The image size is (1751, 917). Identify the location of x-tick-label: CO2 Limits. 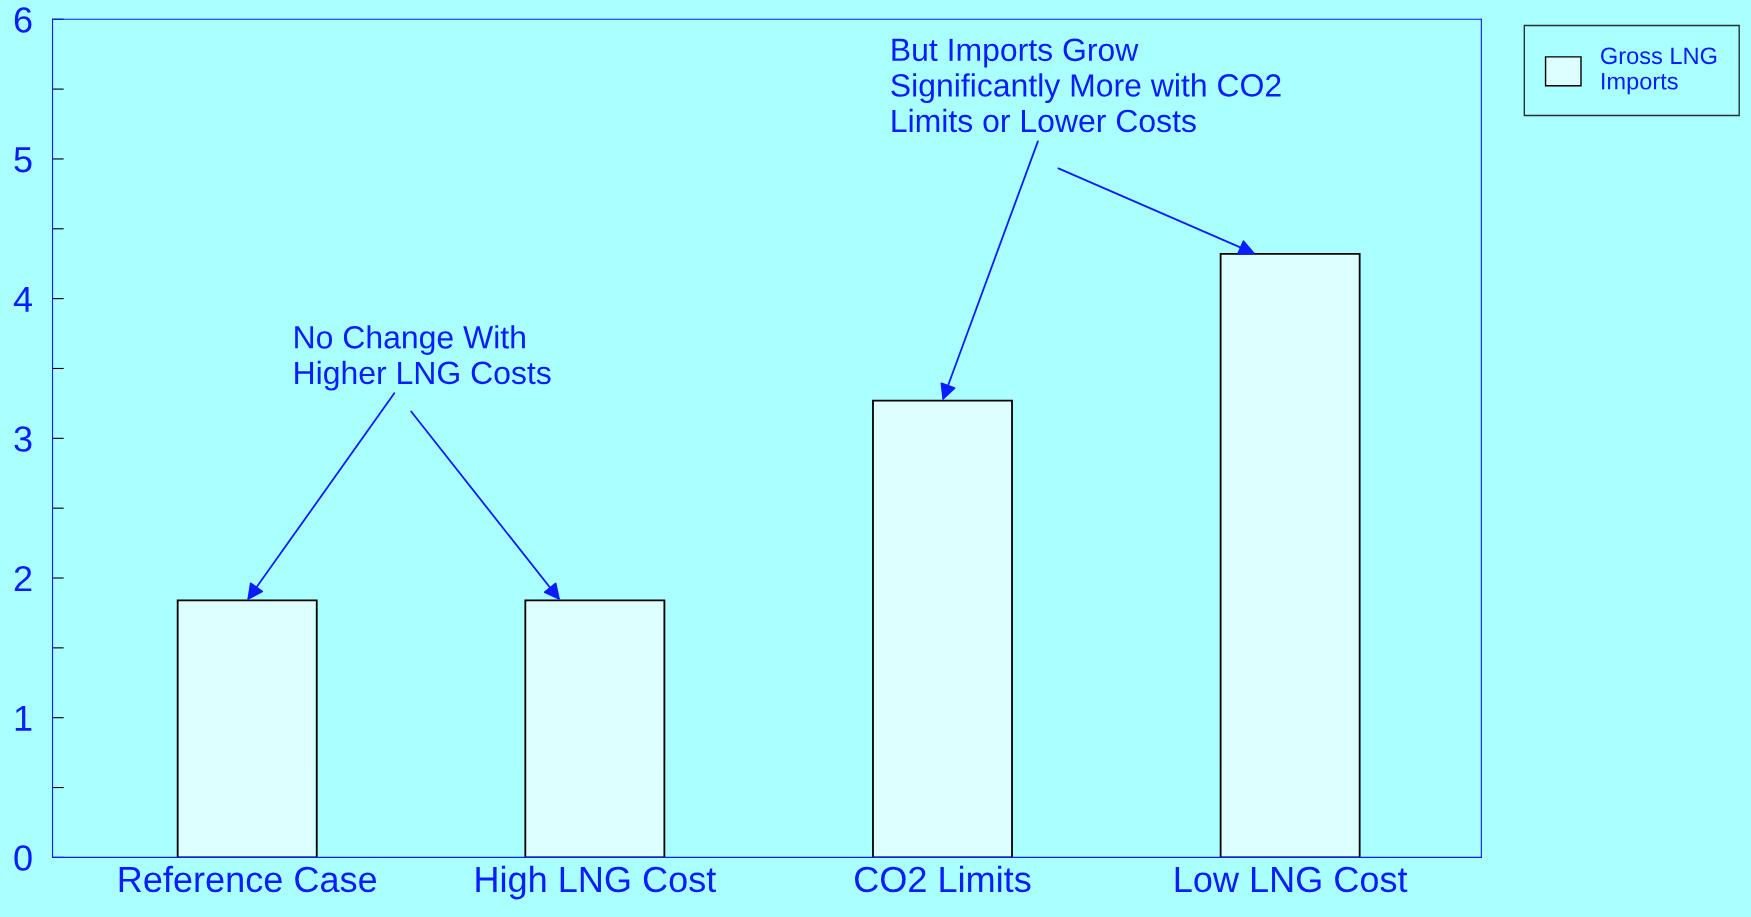
(943, 879).